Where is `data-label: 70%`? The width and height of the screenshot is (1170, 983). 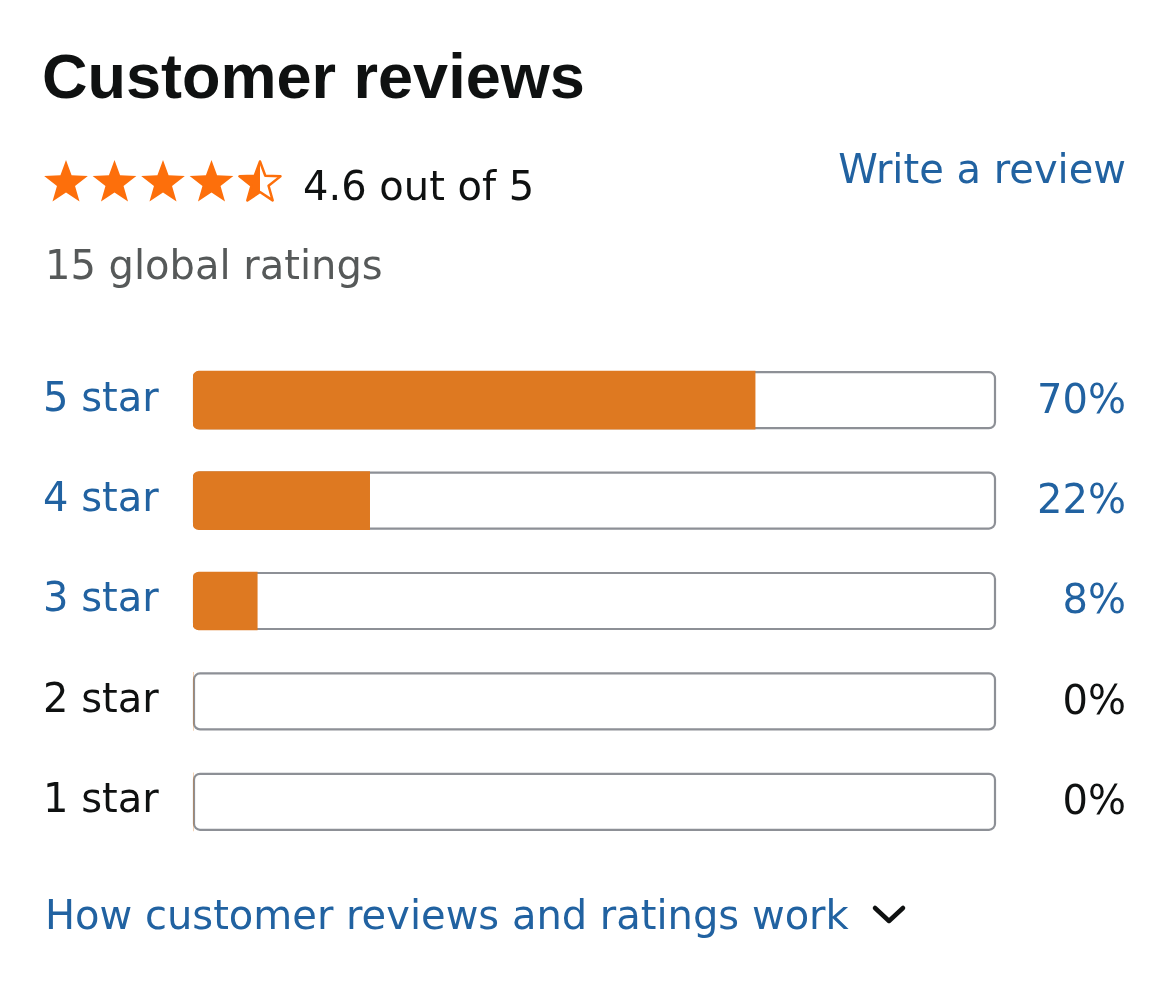 data-label: 70% is located at coordinates (1081, 398).